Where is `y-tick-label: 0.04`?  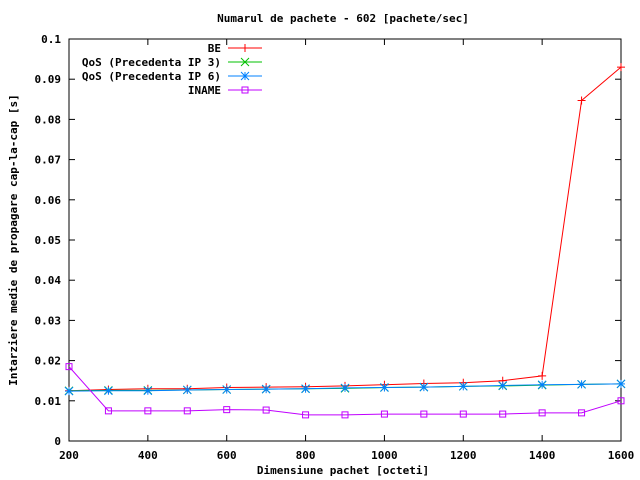 y-tick-label: 0.04 is located at coordinates (48, 280).